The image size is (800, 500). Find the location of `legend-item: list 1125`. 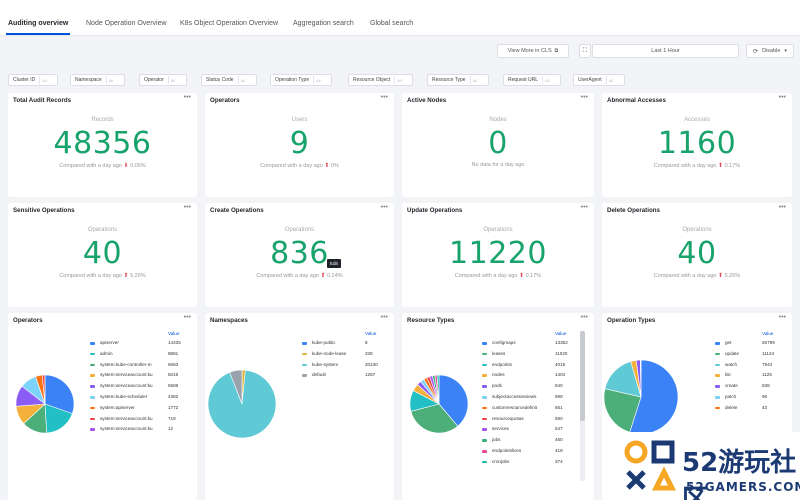

legend-item: list 1125 is located at coordinates (752, 376).